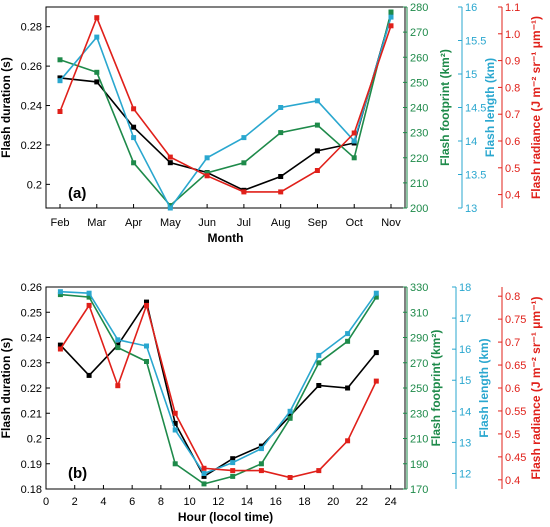 The width and height of the screenshot is (550, 527). Describe the element at coordinates (419, 58) in the screenshot. I see `y-green-tick-label: 260` at that location.